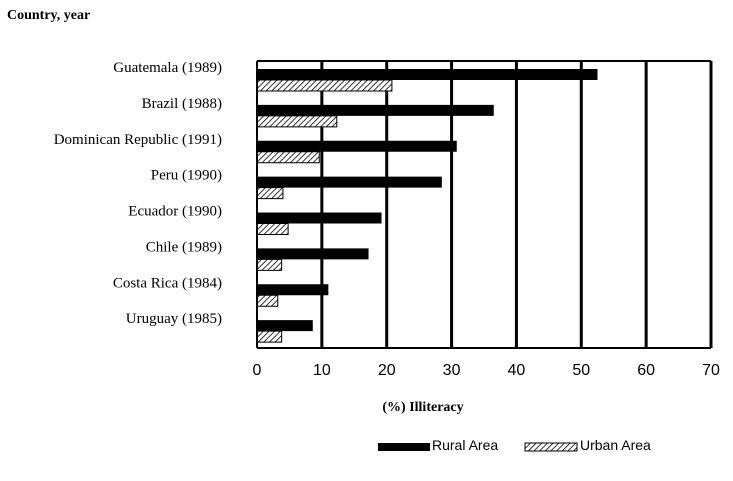 The height and width of the screenshot is (481, 733). Describe the element at coordinates (174, 319) in the screenshot. I see `category-label: Uruguay (1985)` at that location.